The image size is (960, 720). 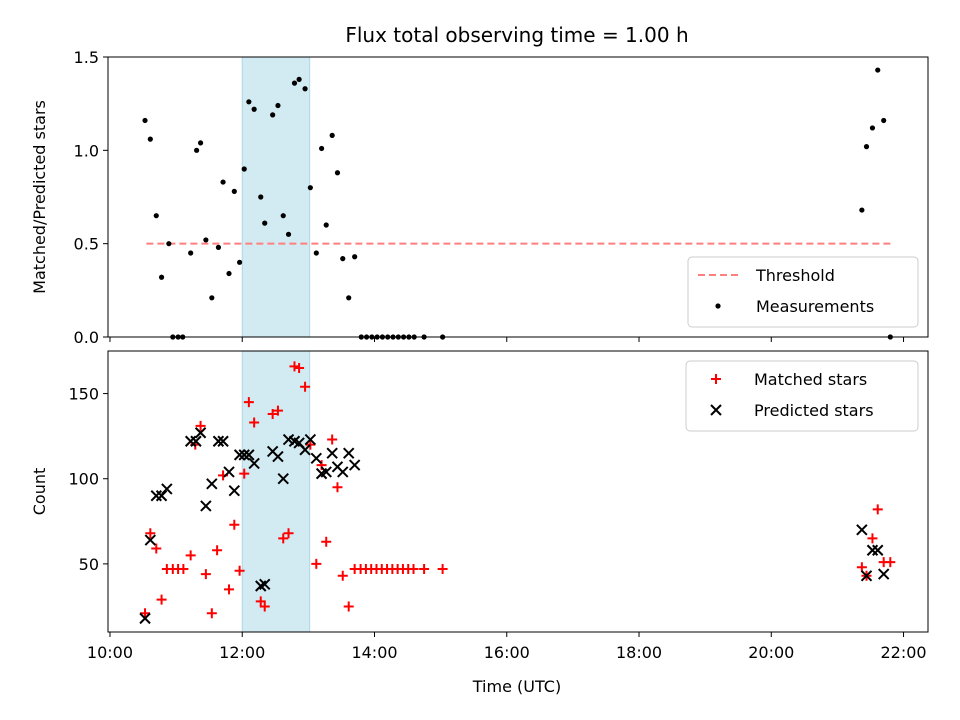 What do you see at coordinates (507, 652) in the screenshot?
I see `x-tick-label: 16:00` at bounding box center [507, 652].